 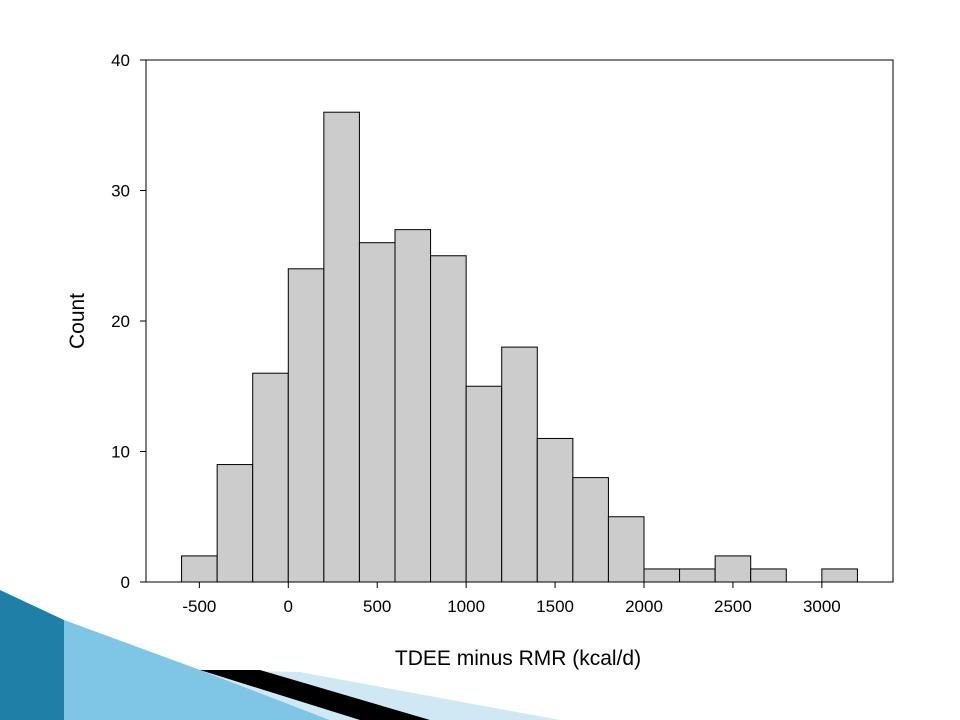 What do you see at coordinates (555, 606) in the screenshot?
I see `x-tick-label: 1500` at bounding box center [555, 606].